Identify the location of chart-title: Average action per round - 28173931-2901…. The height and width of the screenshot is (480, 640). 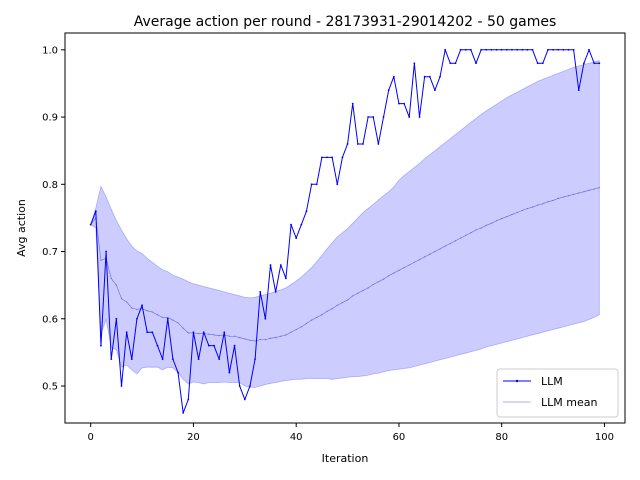
(345, 22).